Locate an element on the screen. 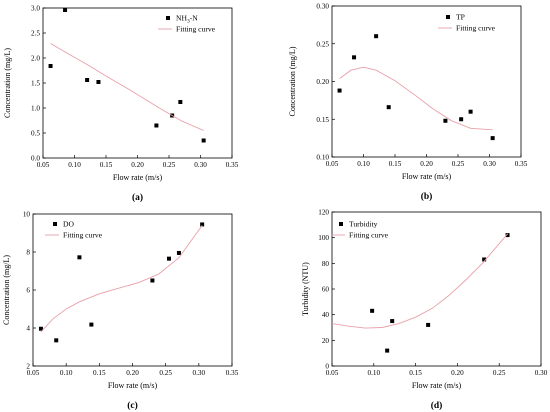 Image resolution: width=550 pixels, height=412 pixels. y-tick-label: 6 is located at coordinates (28, 291).